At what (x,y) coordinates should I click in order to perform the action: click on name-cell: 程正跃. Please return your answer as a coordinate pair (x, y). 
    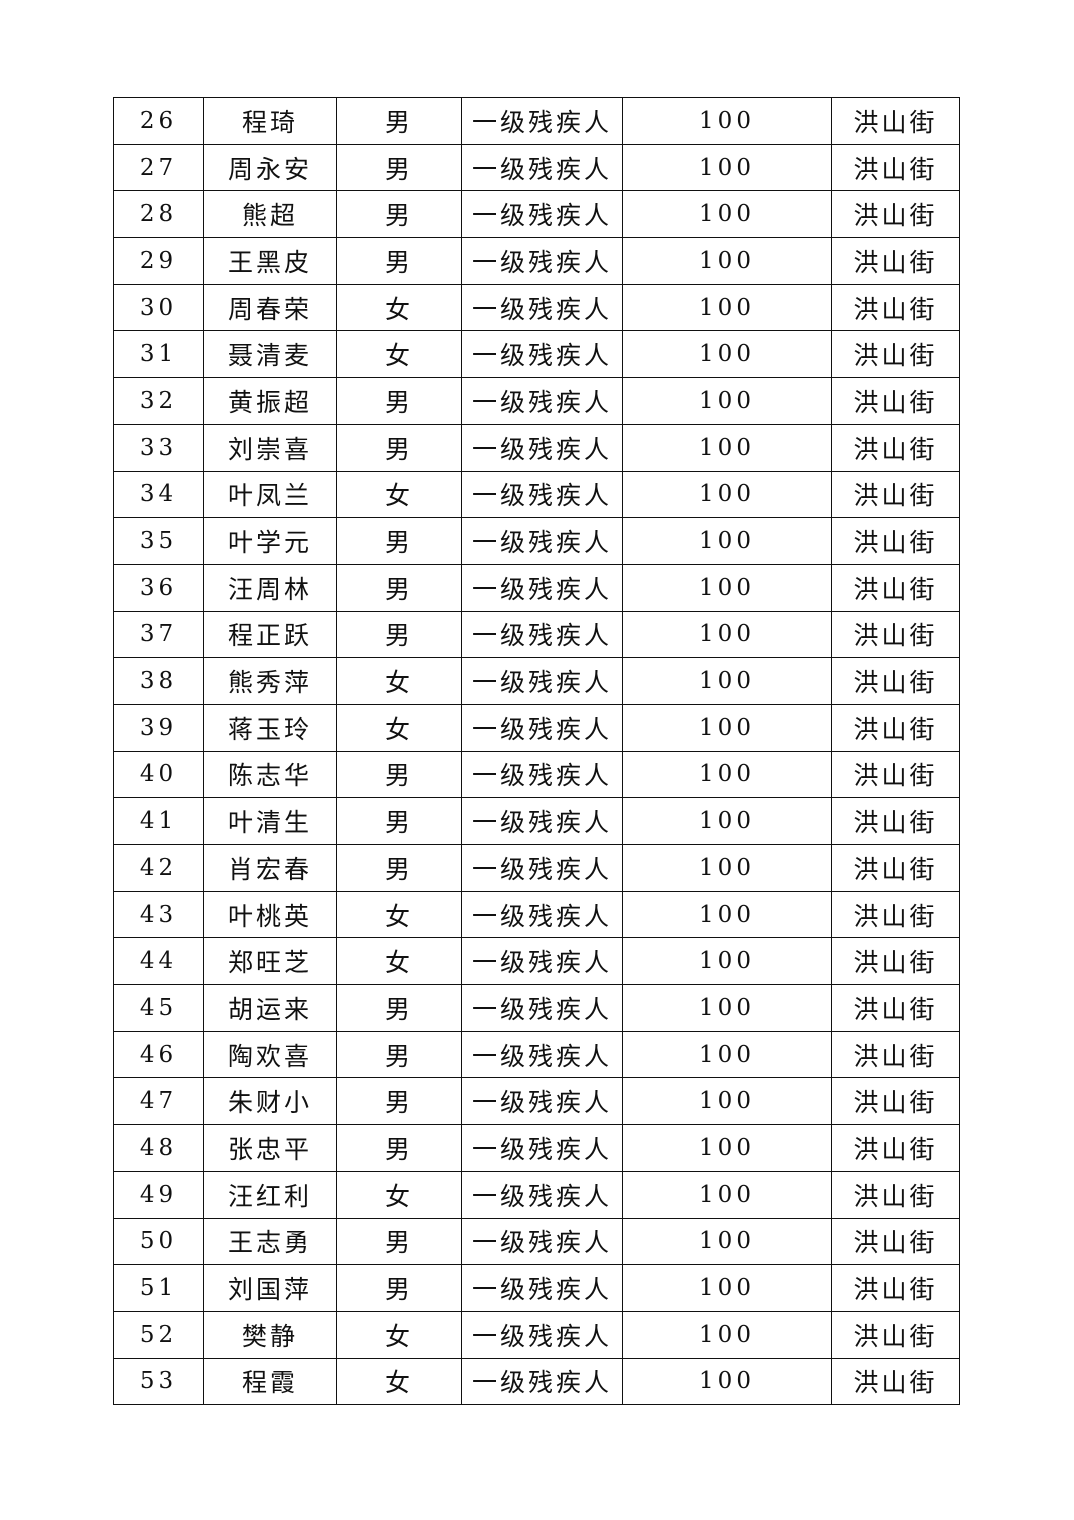
    Looking at the image, I should click on (270, 634).